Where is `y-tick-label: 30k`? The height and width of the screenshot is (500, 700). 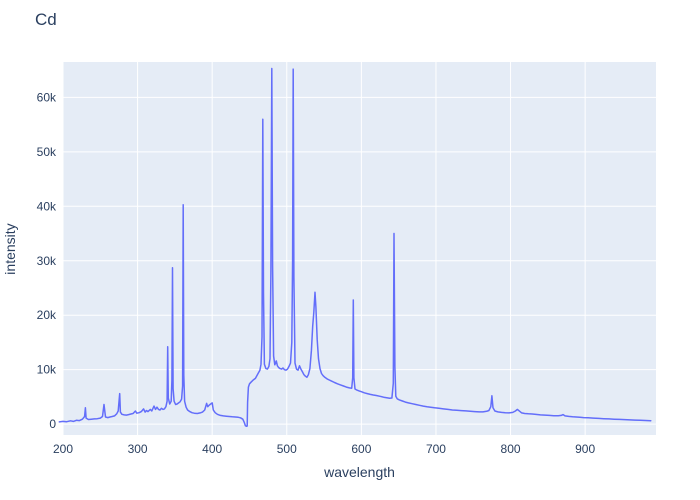
y-tick-label: 30k is located at coordinates (47, 261).